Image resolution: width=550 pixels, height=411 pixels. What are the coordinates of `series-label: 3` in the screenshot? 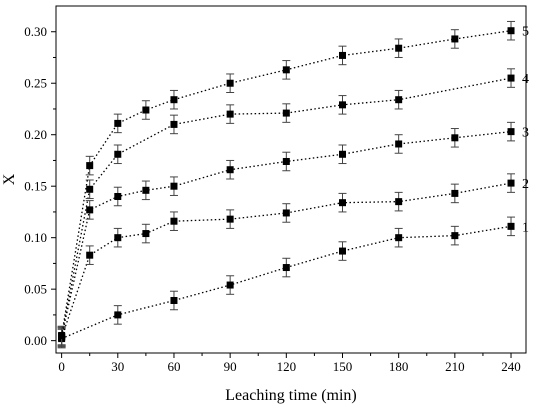 It's located at (525, 133).